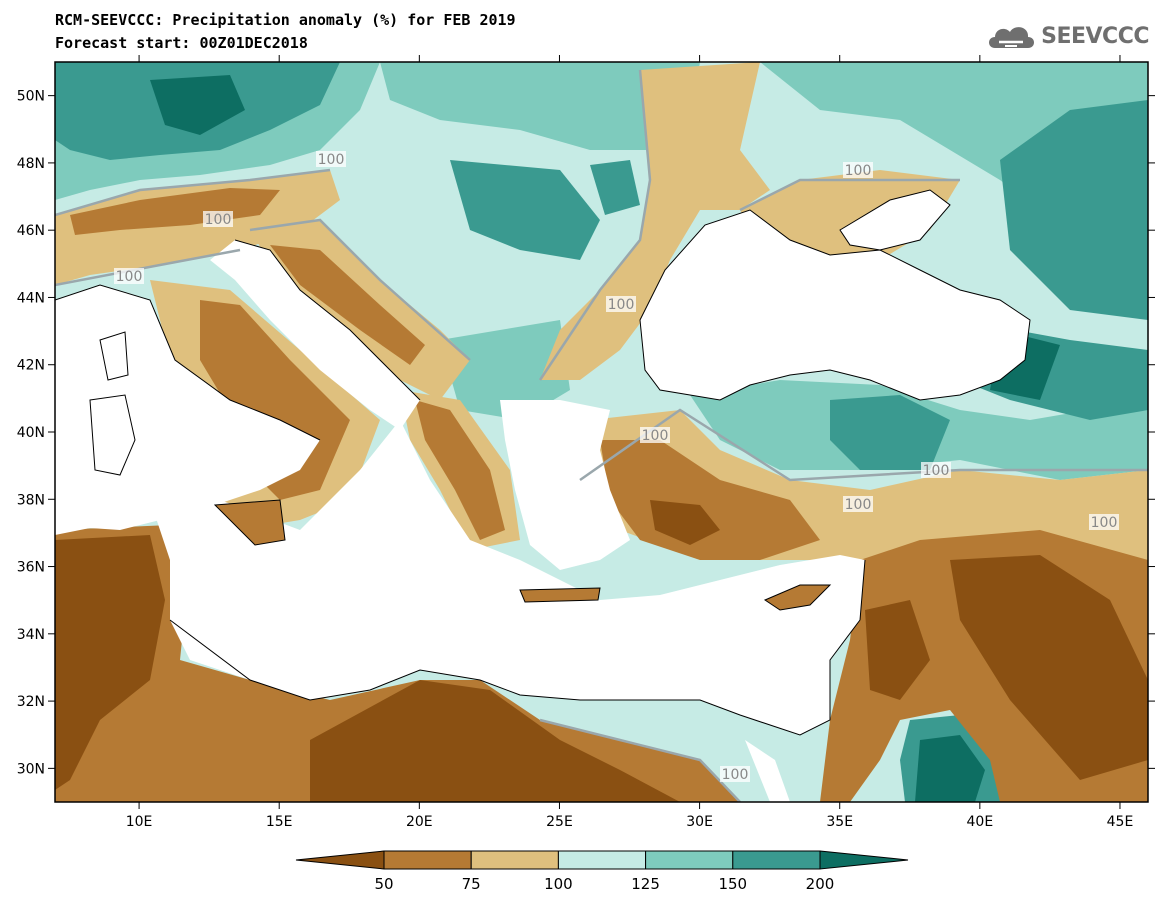  What do you see at coordinates (1120, 822) in the screenshot?
I see `x-tick-label: 45E` at bounding box center [1120, 822].